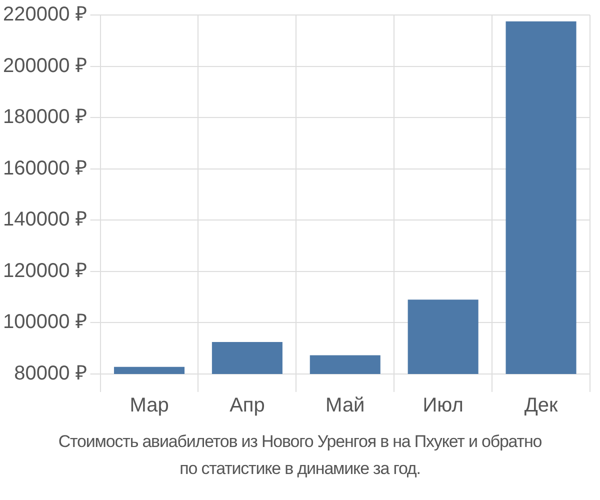  What do you see at coordinates (45, 322) in the screenshot?
I see `y-tick-label: 100000 ₽` at bounding box center [45, 322].